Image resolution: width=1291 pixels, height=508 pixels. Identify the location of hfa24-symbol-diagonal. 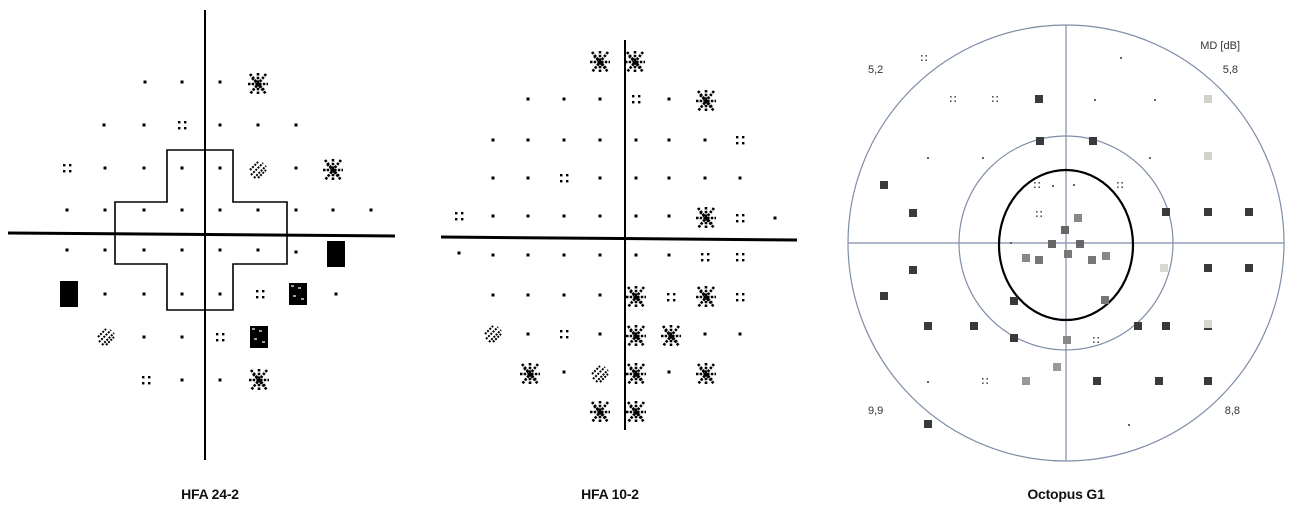
(258, 170).